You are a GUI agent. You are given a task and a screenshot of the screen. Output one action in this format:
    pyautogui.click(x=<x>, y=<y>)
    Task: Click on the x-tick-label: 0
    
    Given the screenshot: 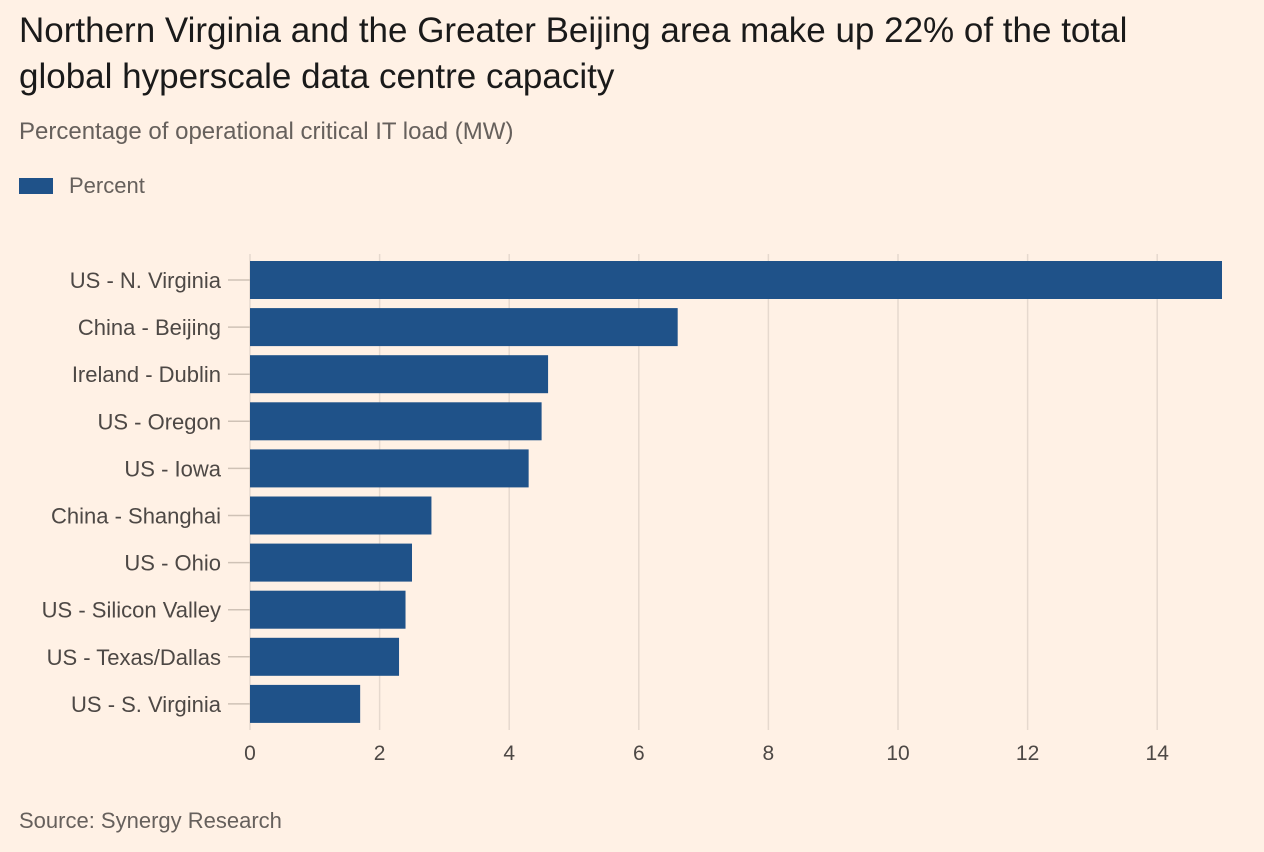 What is the action you would take?
    pyautogui.click(x=250, y=753)
    